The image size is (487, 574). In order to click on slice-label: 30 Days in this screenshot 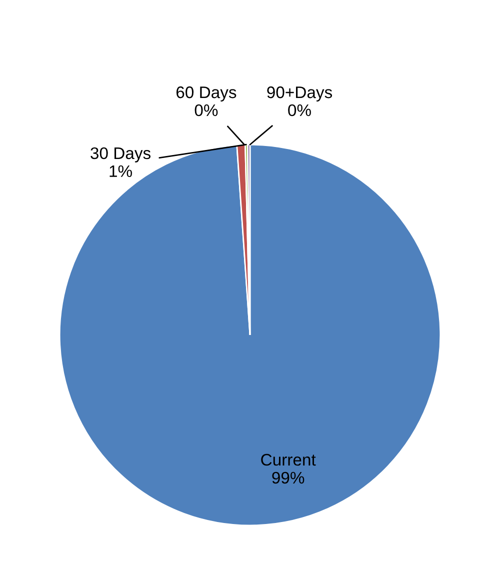, I will do `click(120, 154)`.